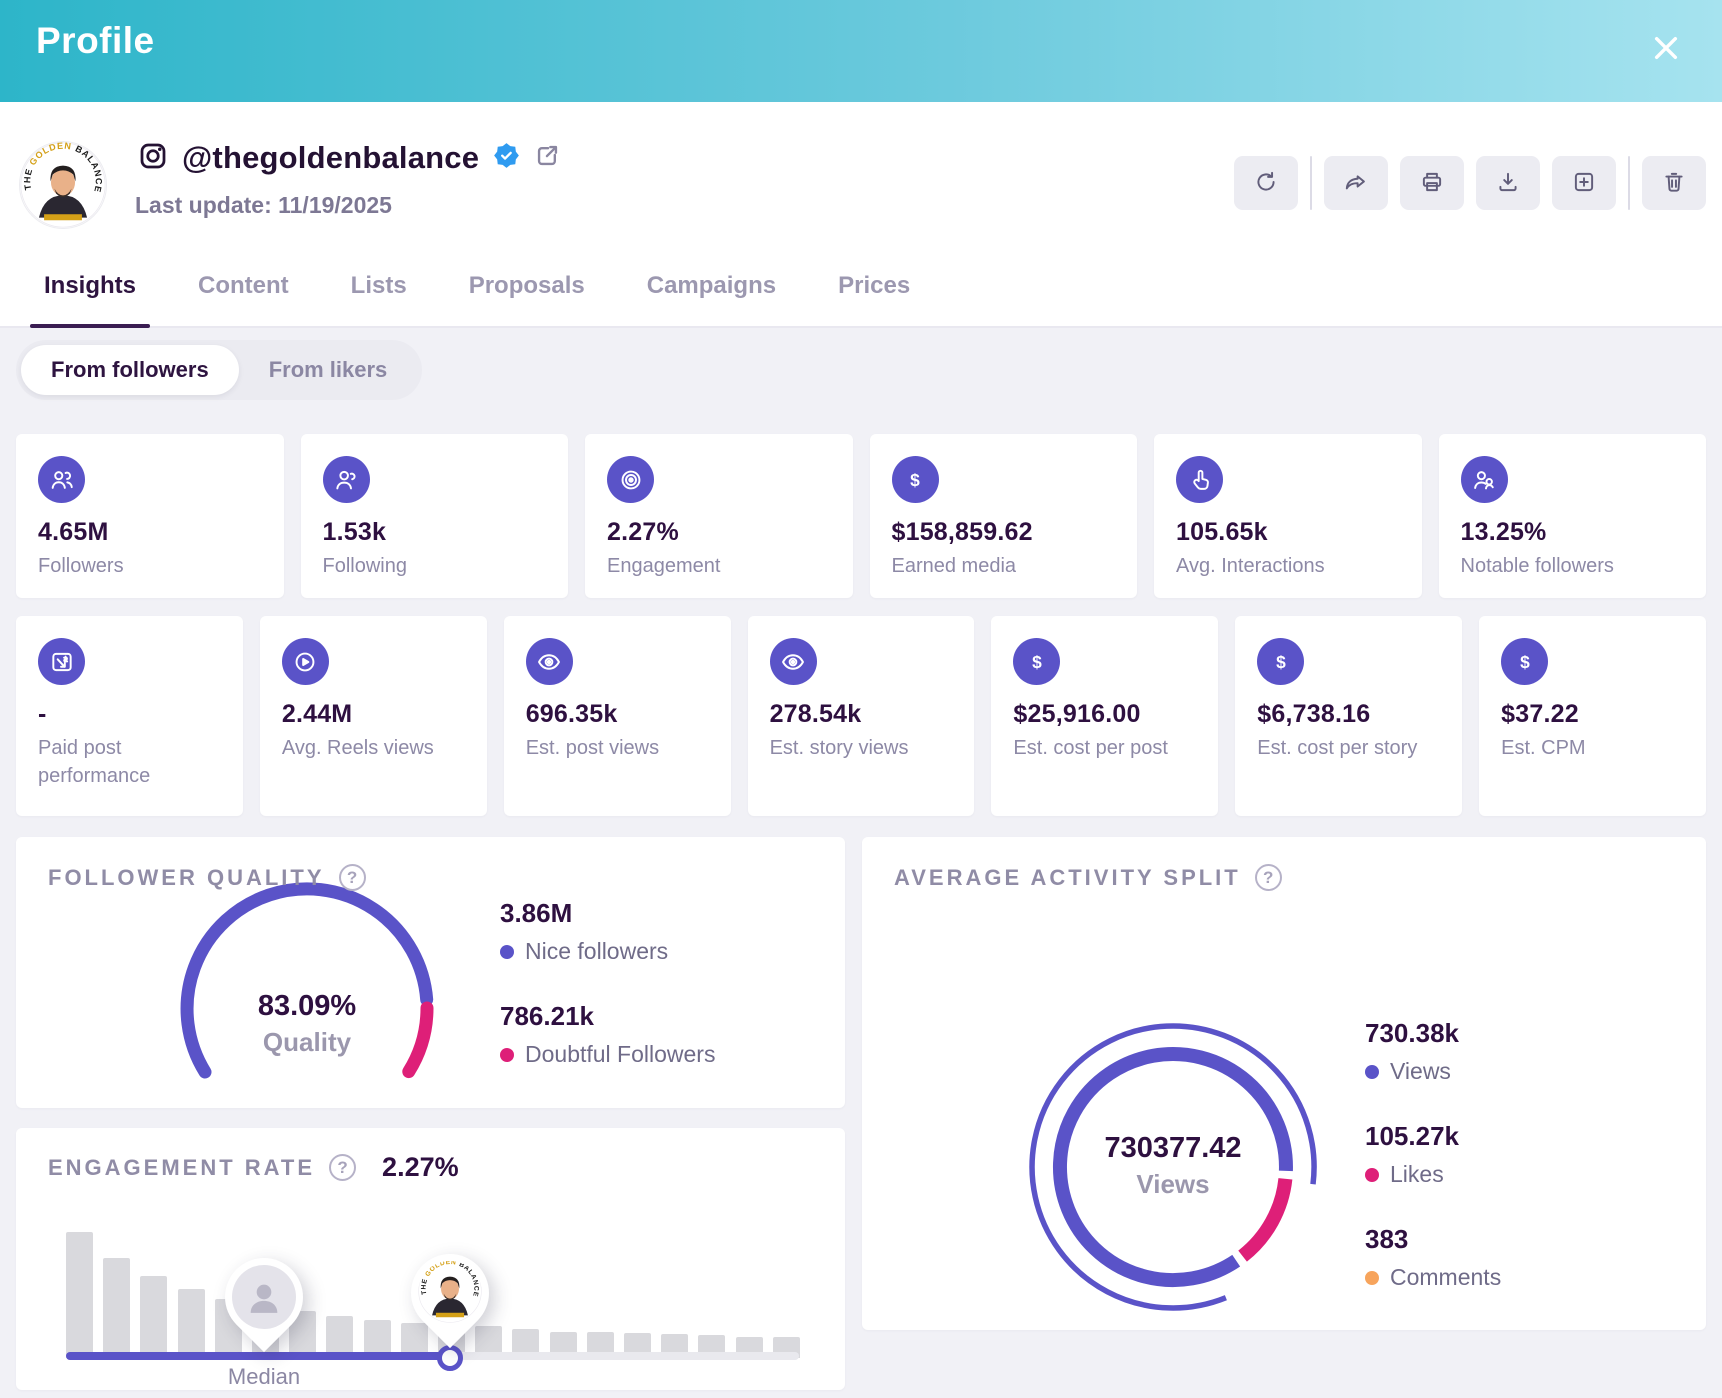  Describe the element at coordinates (1433, 1051) in the screenshot. I see `legend-item-views: 730.38k Views` at that location.